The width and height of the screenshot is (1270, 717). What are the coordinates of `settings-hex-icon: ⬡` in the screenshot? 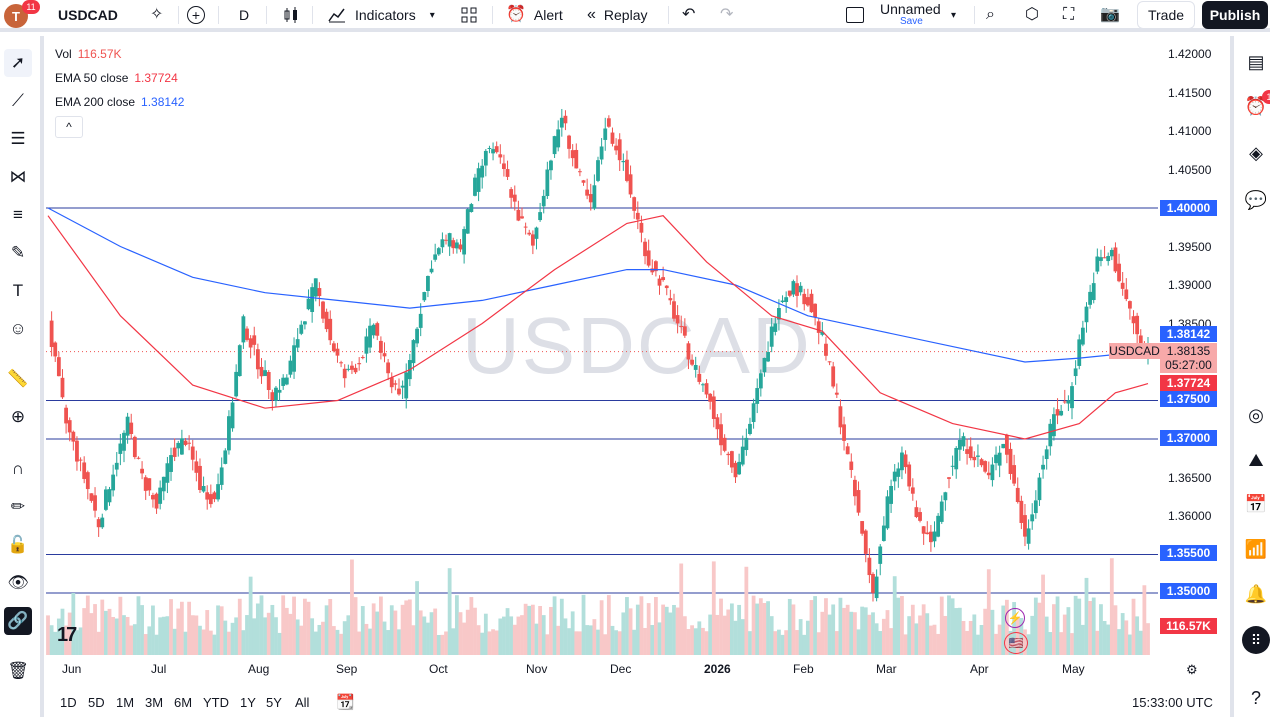 It's located at (1032, 14).